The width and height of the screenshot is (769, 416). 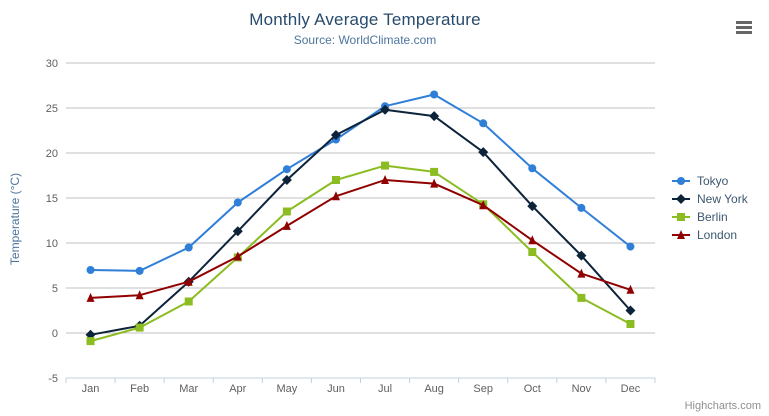 I want to click on legend-label: New York, so click(x=722, y=199).